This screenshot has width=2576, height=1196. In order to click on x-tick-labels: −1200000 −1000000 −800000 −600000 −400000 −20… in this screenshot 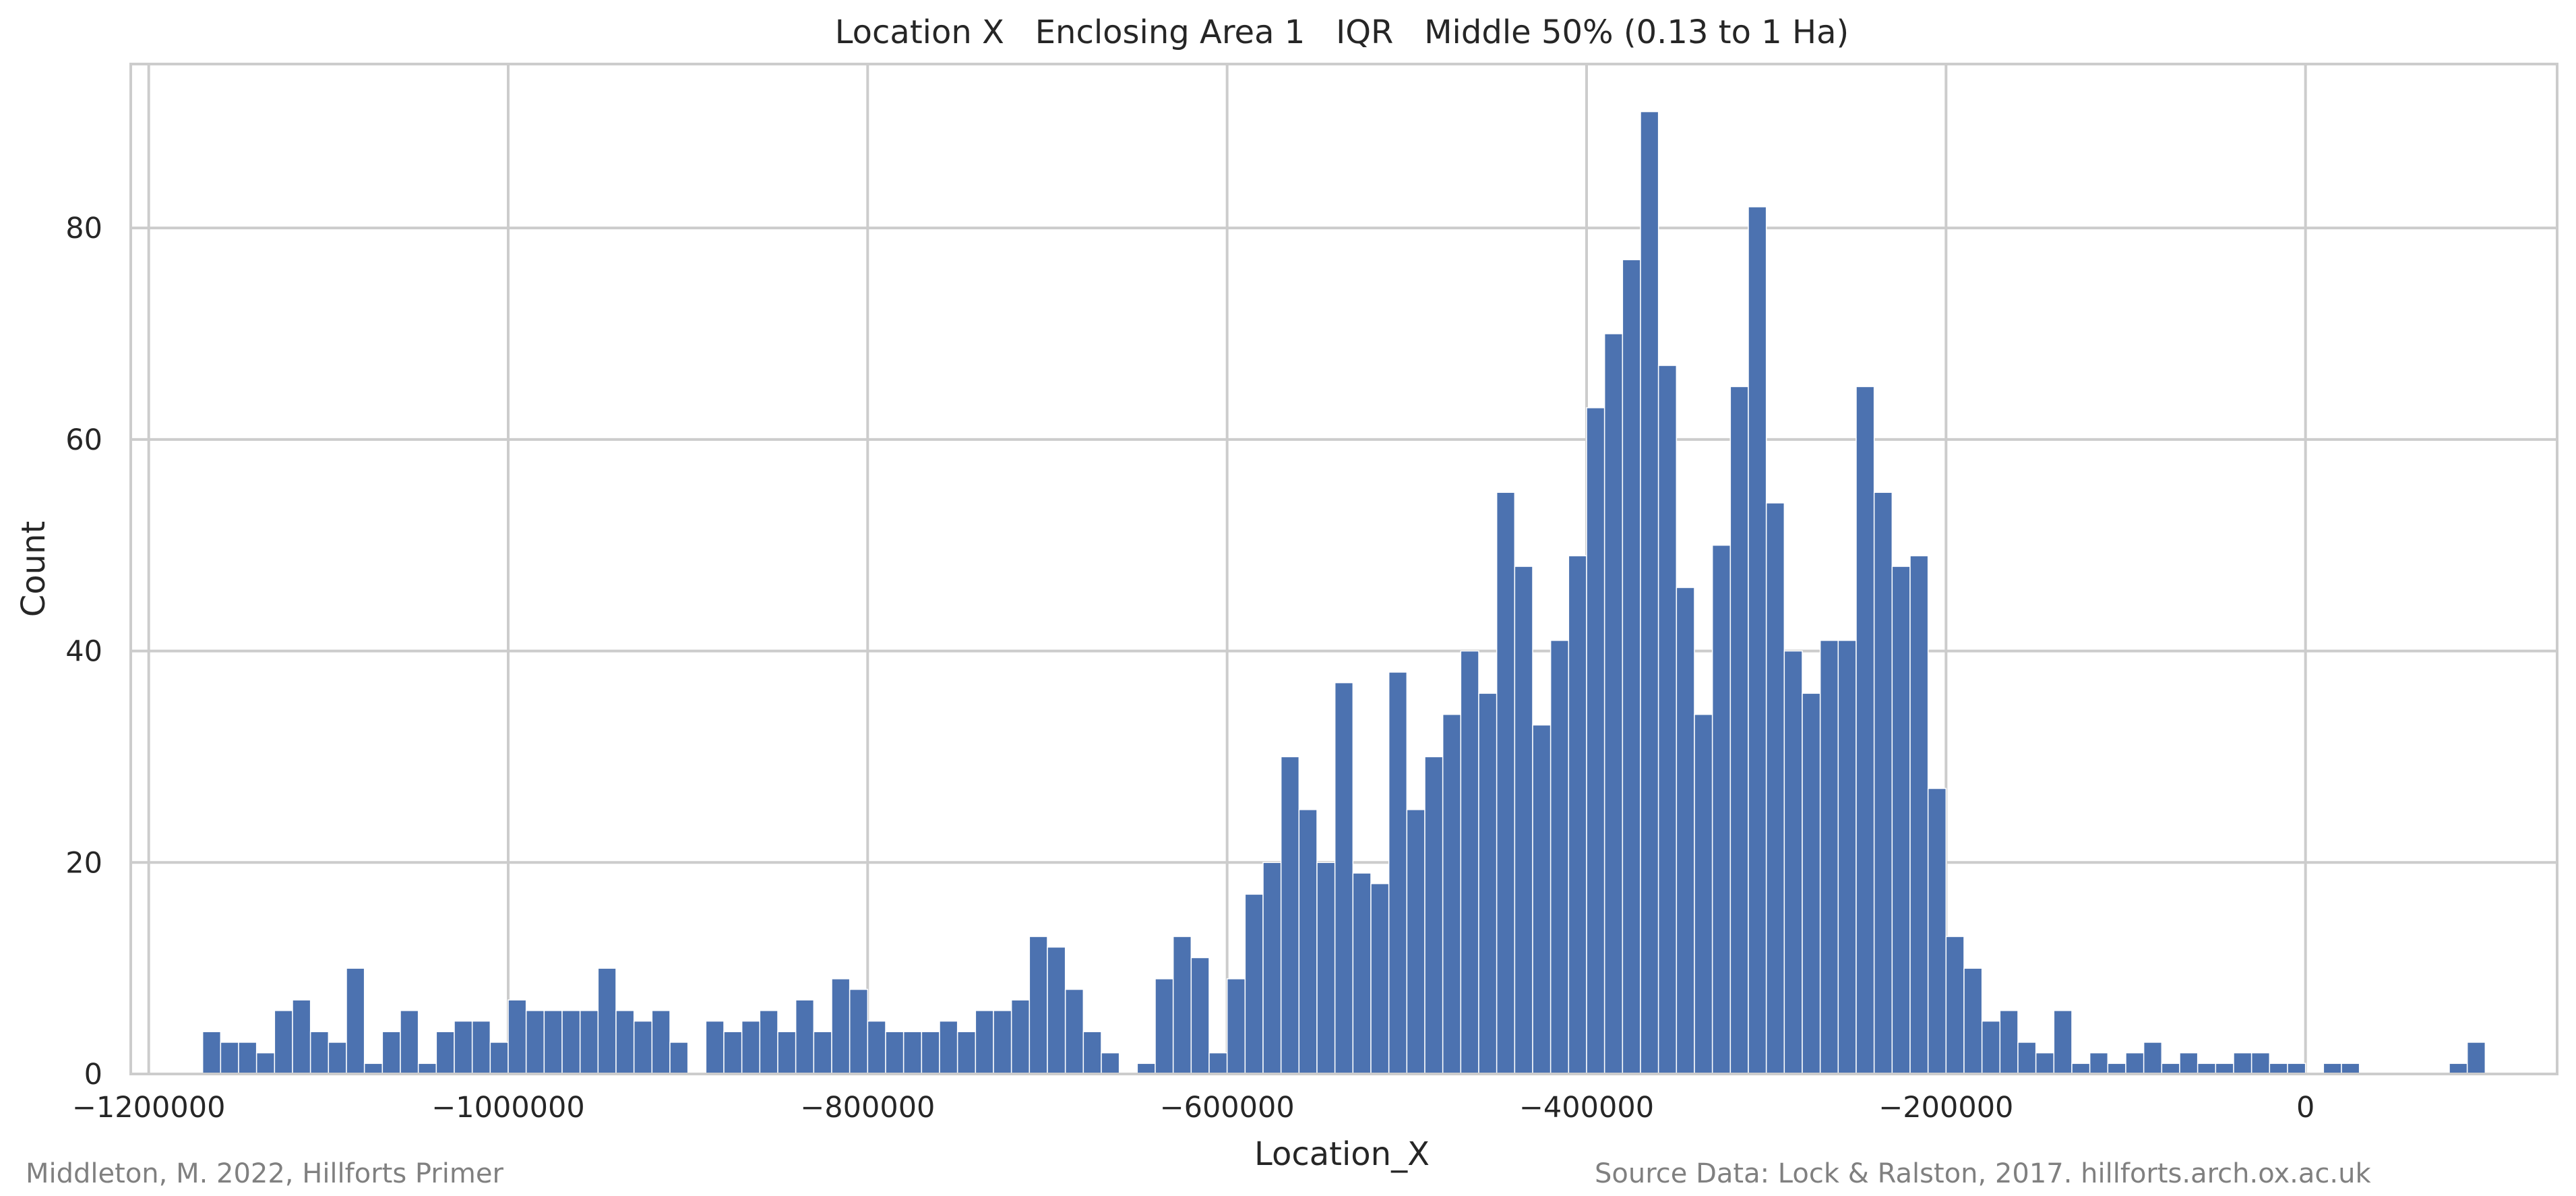, I will do `click(1193, 1108)`.